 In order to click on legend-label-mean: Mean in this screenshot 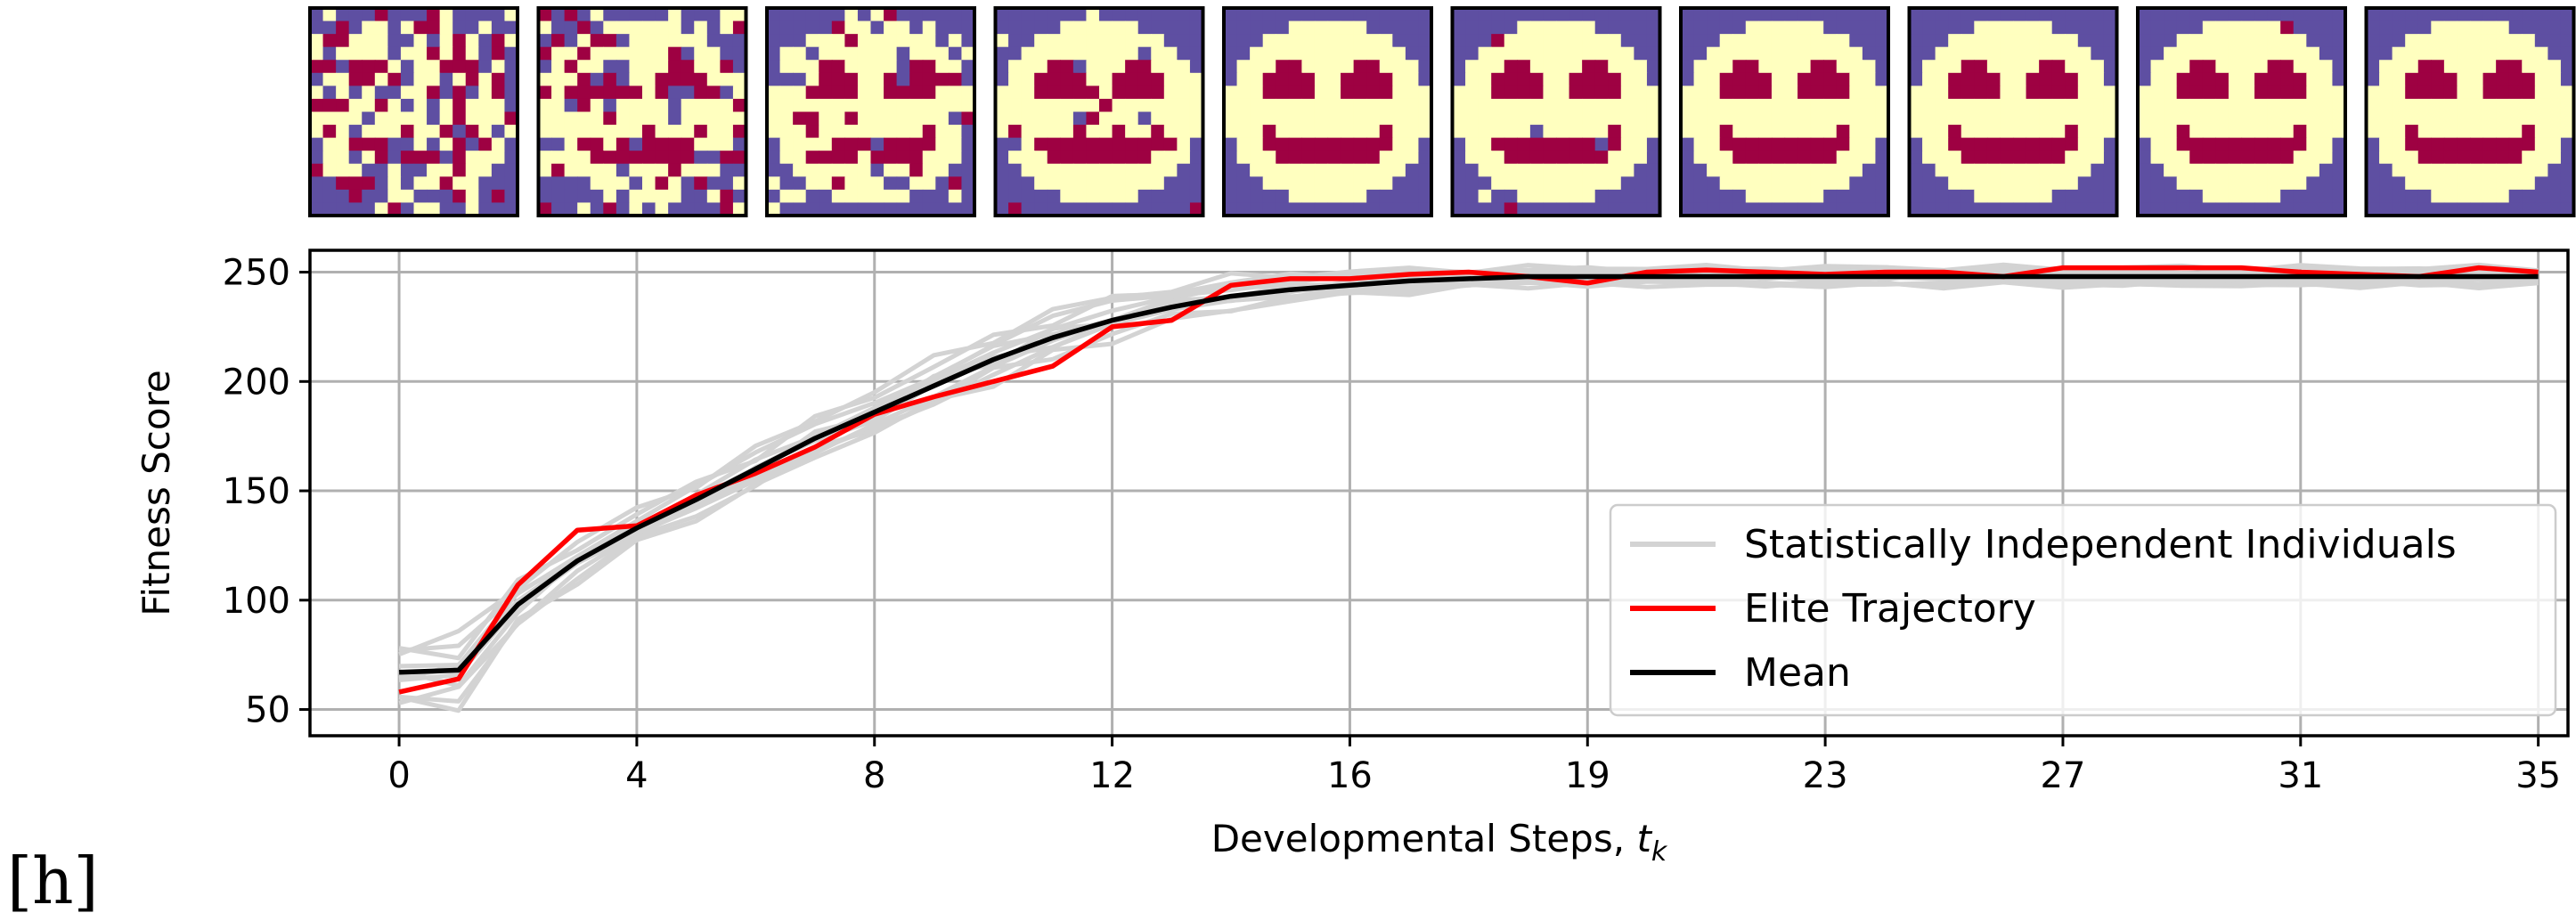, I will do `click(1798, 673)`.